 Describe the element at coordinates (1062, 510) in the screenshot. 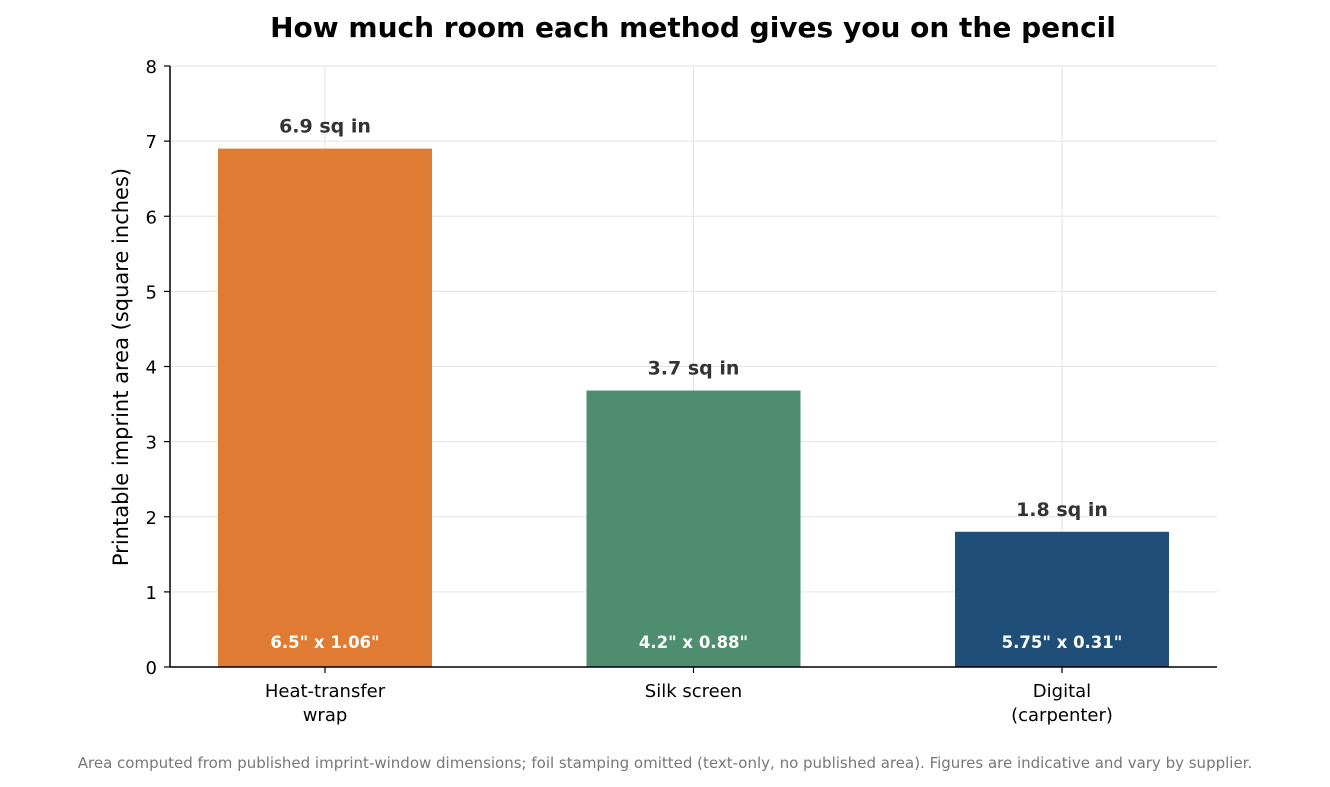

I see `bar-value-label: 1.8 sq in` at that location.